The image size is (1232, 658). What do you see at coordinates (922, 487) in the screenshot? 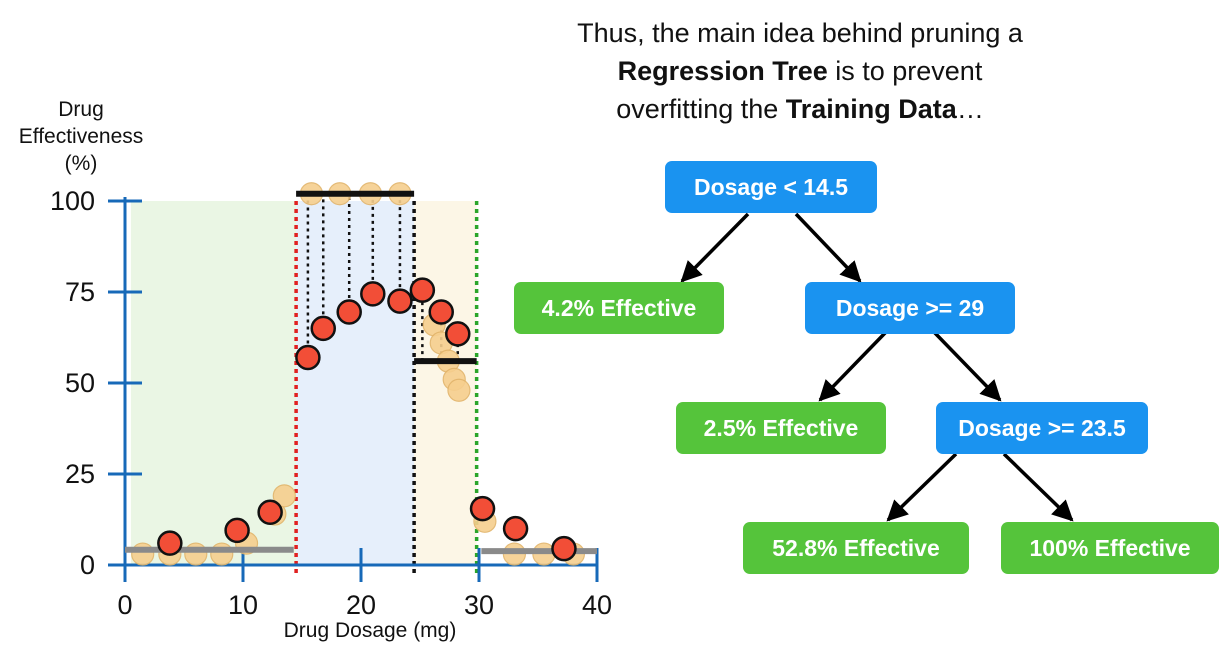
I see `edge-node-235-to-mid-leaf` at bounding box center [922, 487].